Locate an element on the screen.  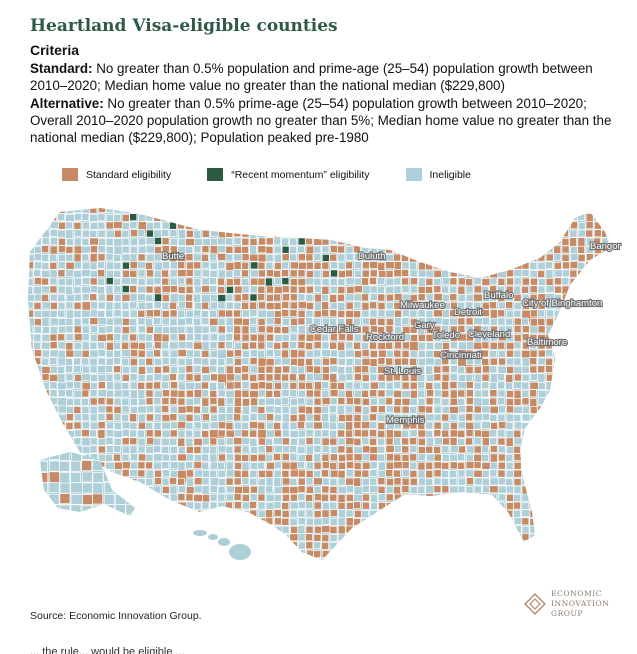
city-label-memphis: Memphis is located at coordinates (405, 420).